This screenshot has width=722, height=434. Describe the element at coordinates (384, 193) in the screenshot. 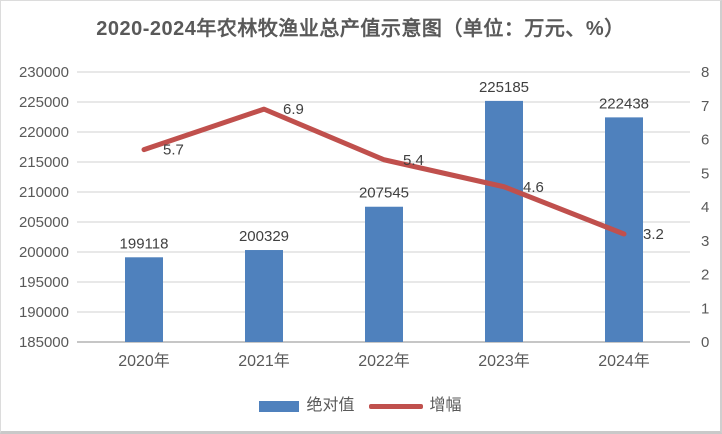

I see `bar-value-label: 207545` at that location.